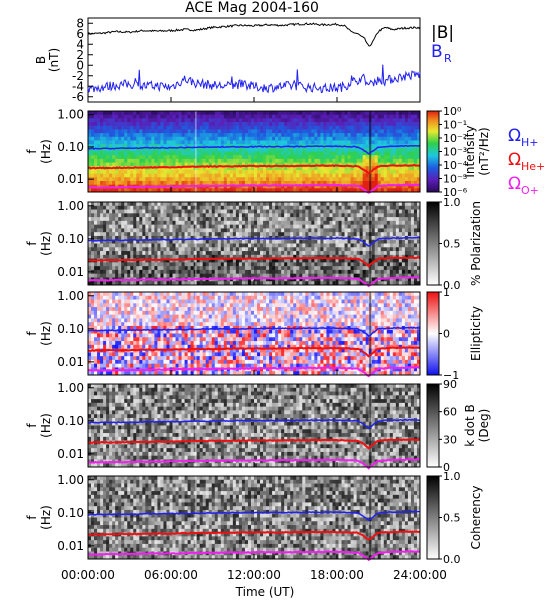 This screenshot has width=550, height=600. I want to click on y-tick-label: 0, so click(80, 65).